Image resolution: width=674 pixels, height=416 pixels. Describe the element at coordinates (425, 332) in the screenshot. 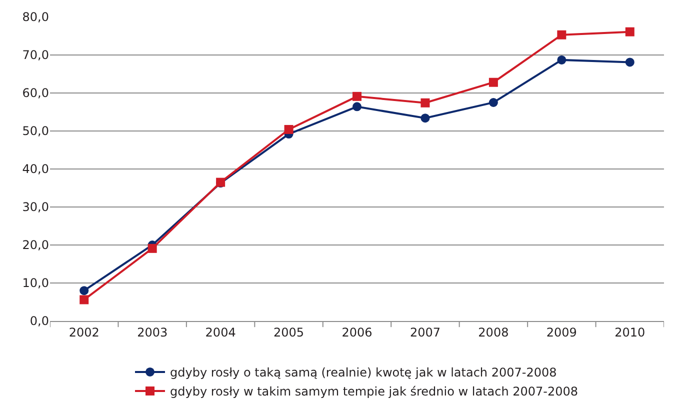

I see `x-tick-label: 2007` at that location.